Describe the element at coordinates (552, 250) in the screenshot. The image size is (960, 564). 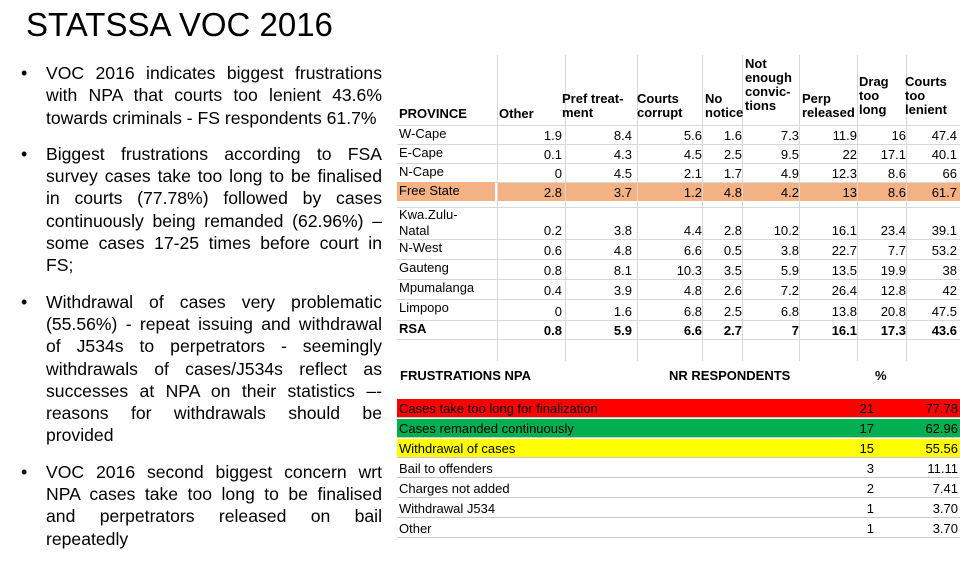
I see `table-cell: 0.6` at that location.